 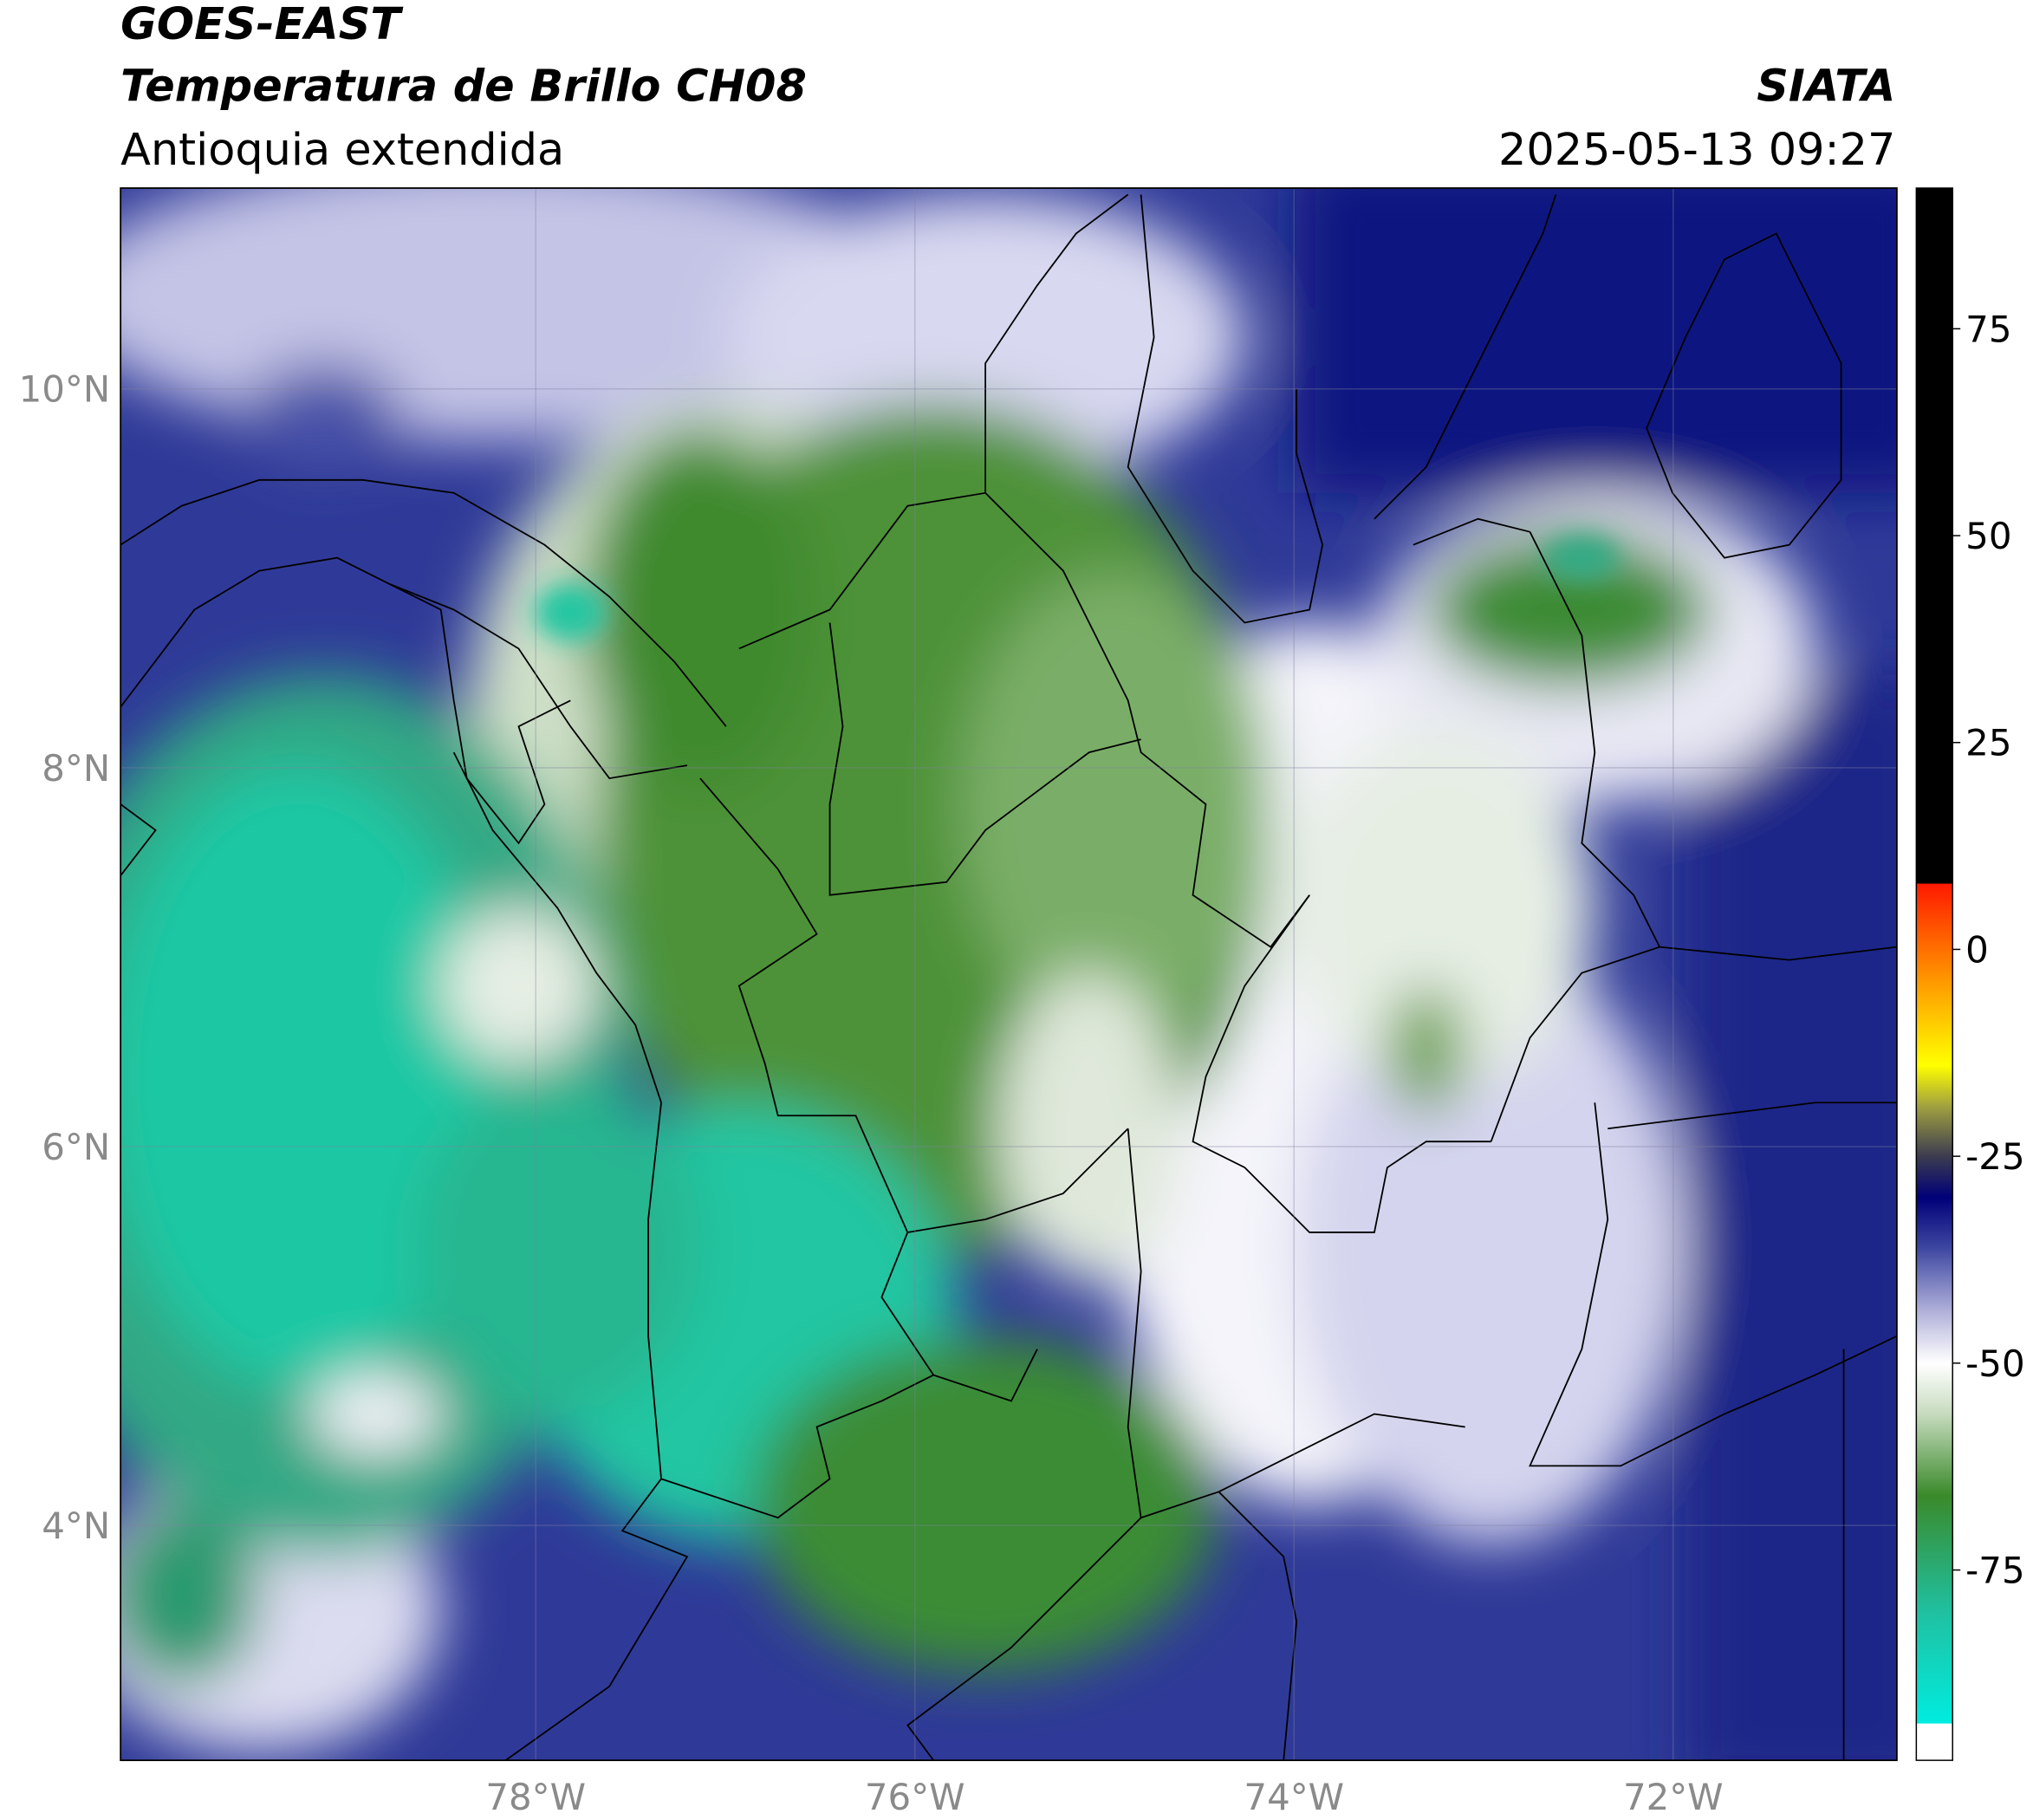 What do you see at coordinates (1826, 86) in the screenshot?
I see `organization: SIATA` at bounding box center [1826, 86].